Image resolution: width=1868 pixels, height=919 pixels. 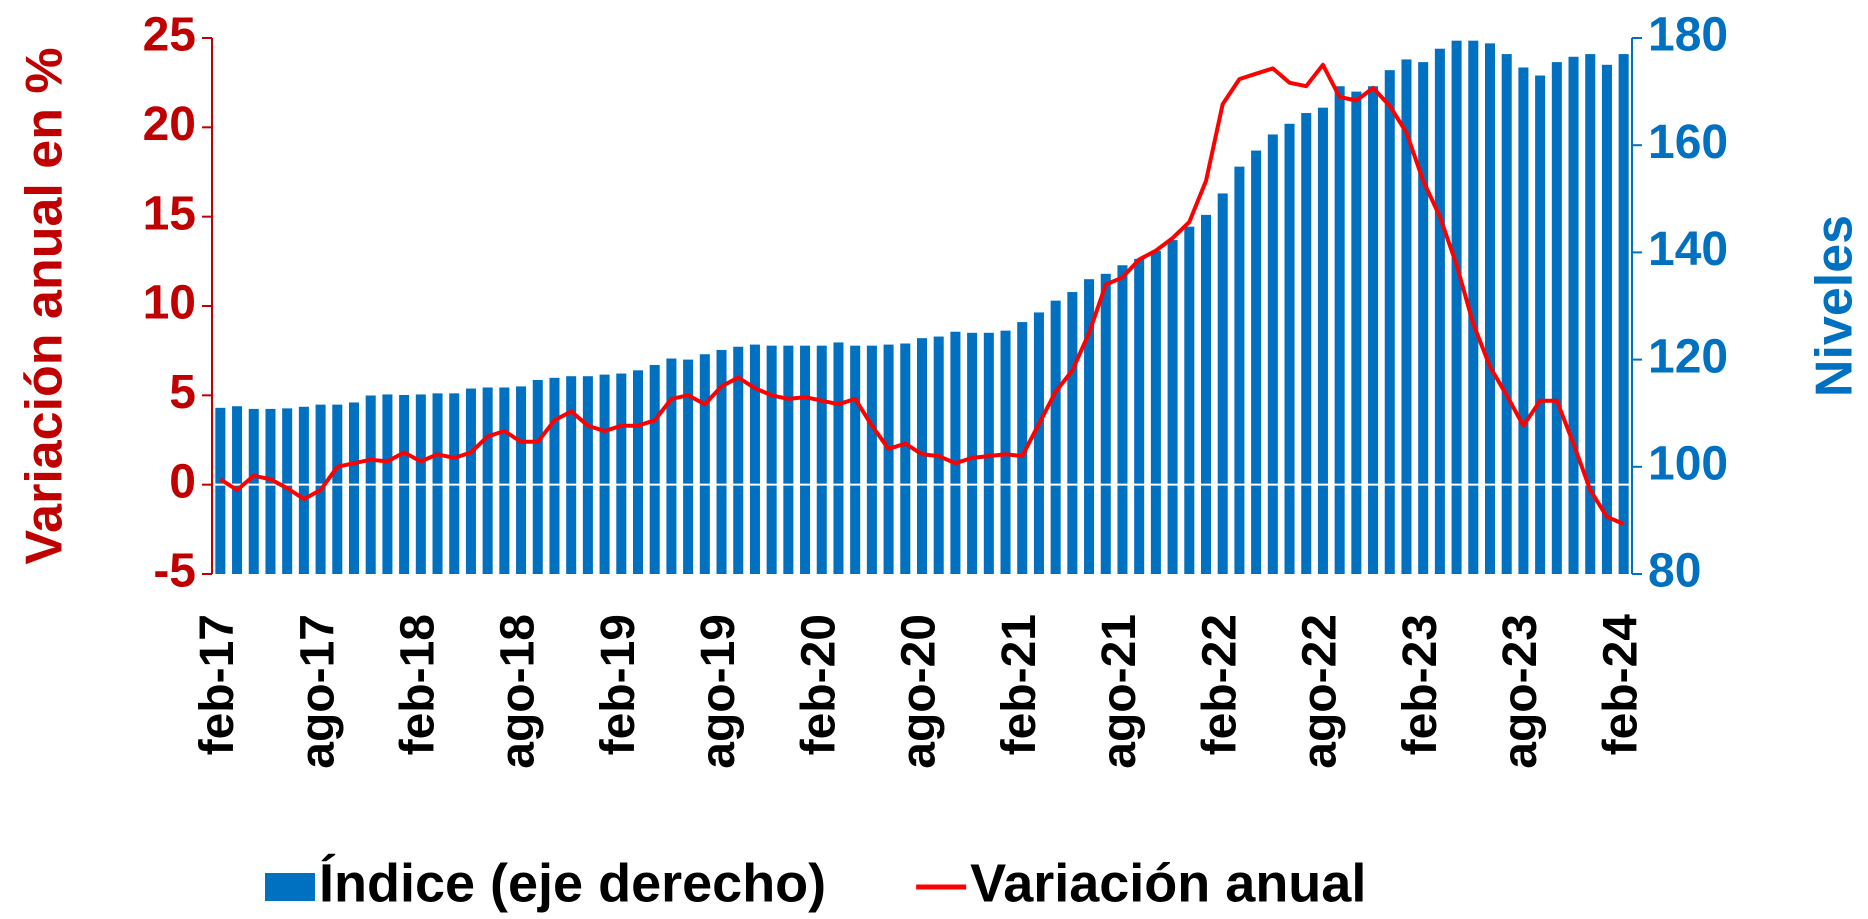 What do you see at coordinates (317, 691) in the screenshot?
I see `x-tick-label: ago-17` at bounding box center [317, 691].